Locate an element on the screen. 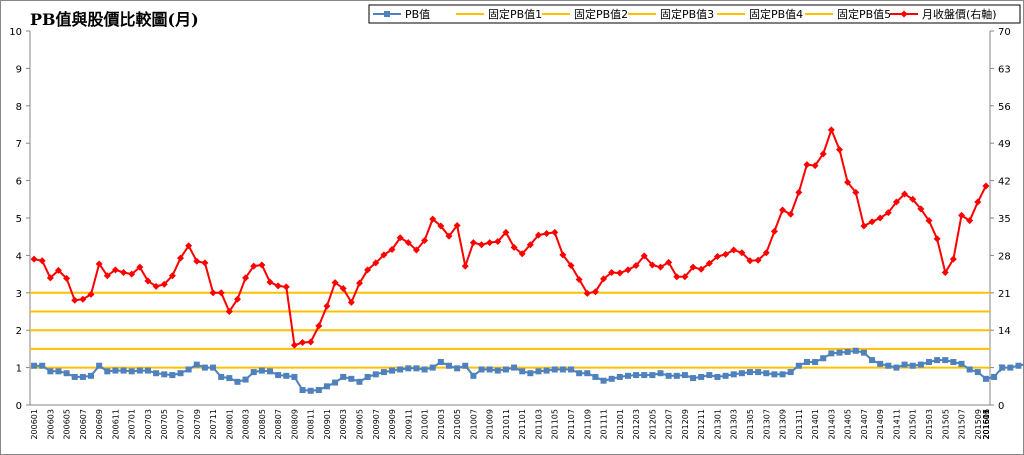  x-tick-label: 201005 is located at coordinates (457, 424).